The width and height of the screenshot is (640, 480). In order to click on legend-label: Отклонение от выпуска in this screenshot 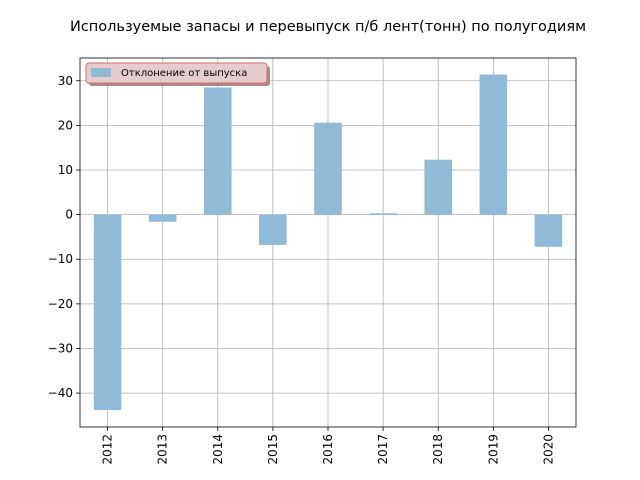, I will do `click(184, 73)`.